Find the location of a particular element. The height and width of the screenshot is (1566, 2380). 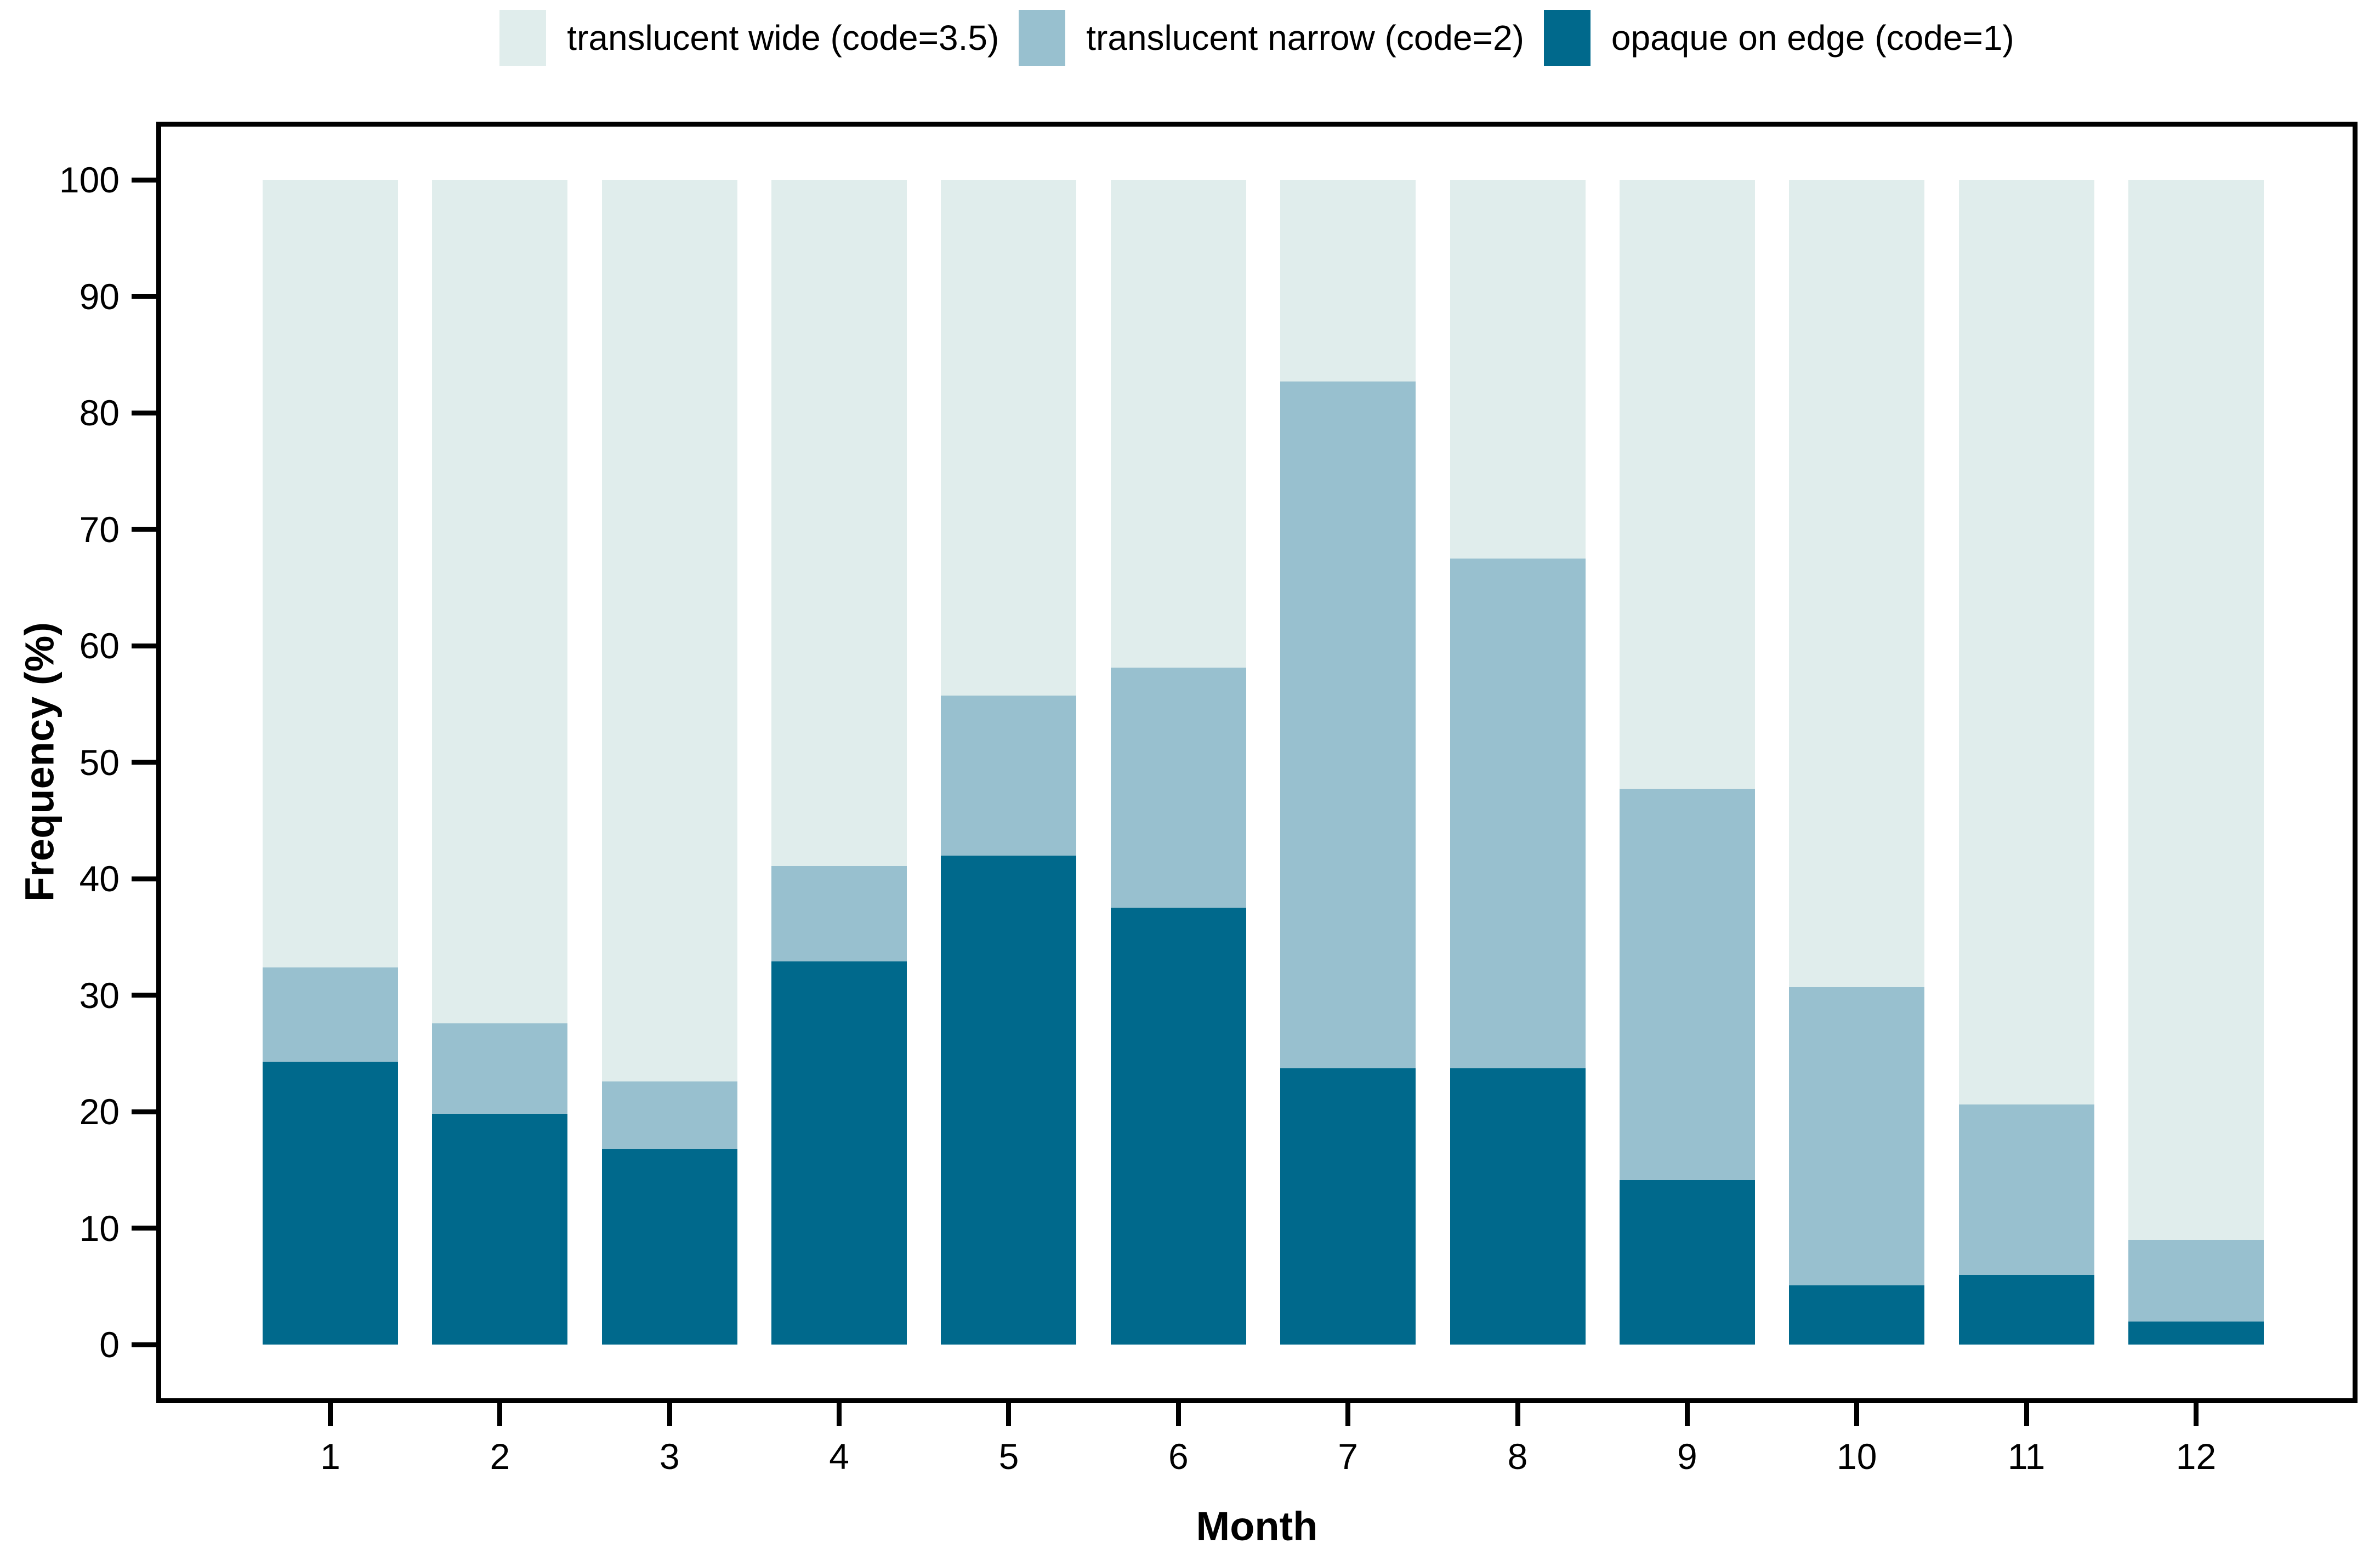

x-tick-label: 9 is located at coordinates (1687, 1456).